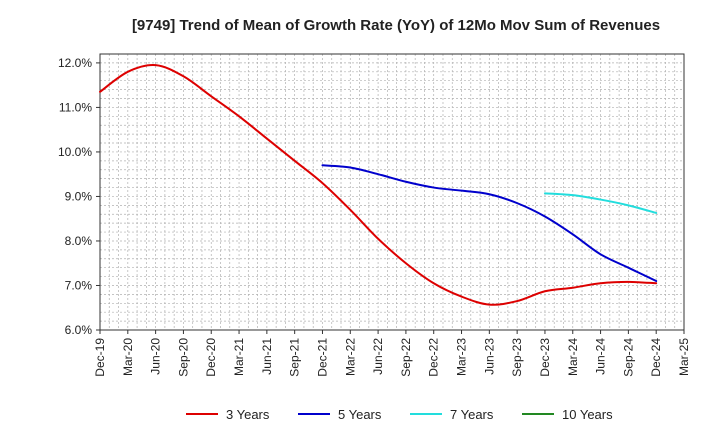  Describe the element at coordinates (573, 357) in the screenshot. I see `x-tick-label: Mar-24` at that location.